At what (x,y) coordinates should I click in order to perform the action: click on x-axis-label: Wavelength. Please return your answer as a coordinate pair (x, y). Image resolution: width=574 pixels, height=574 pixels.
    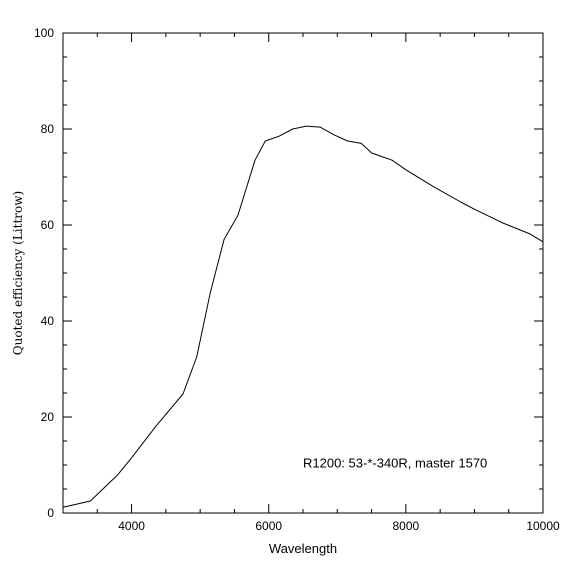
    Looking at the image, I should click on (303, 548).